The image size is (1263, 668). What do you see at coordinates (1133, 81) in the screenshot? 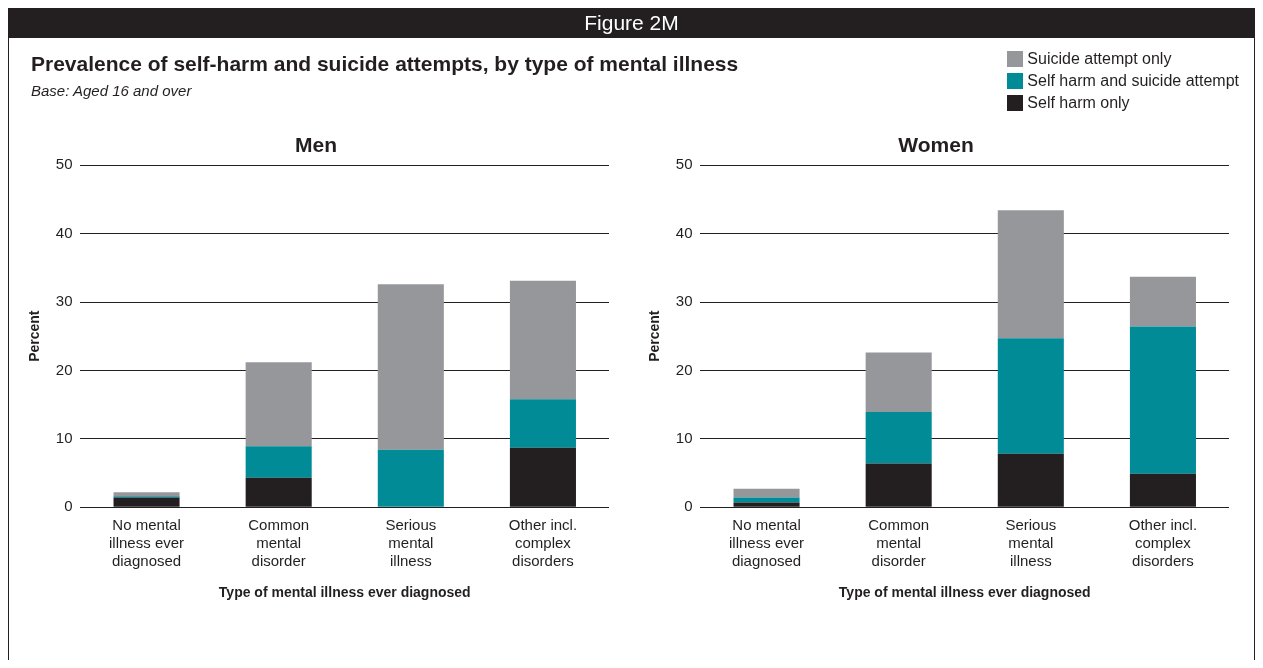
I see `legend-label: Self harm and suicide attempt` at bounding box center [1133, 81].